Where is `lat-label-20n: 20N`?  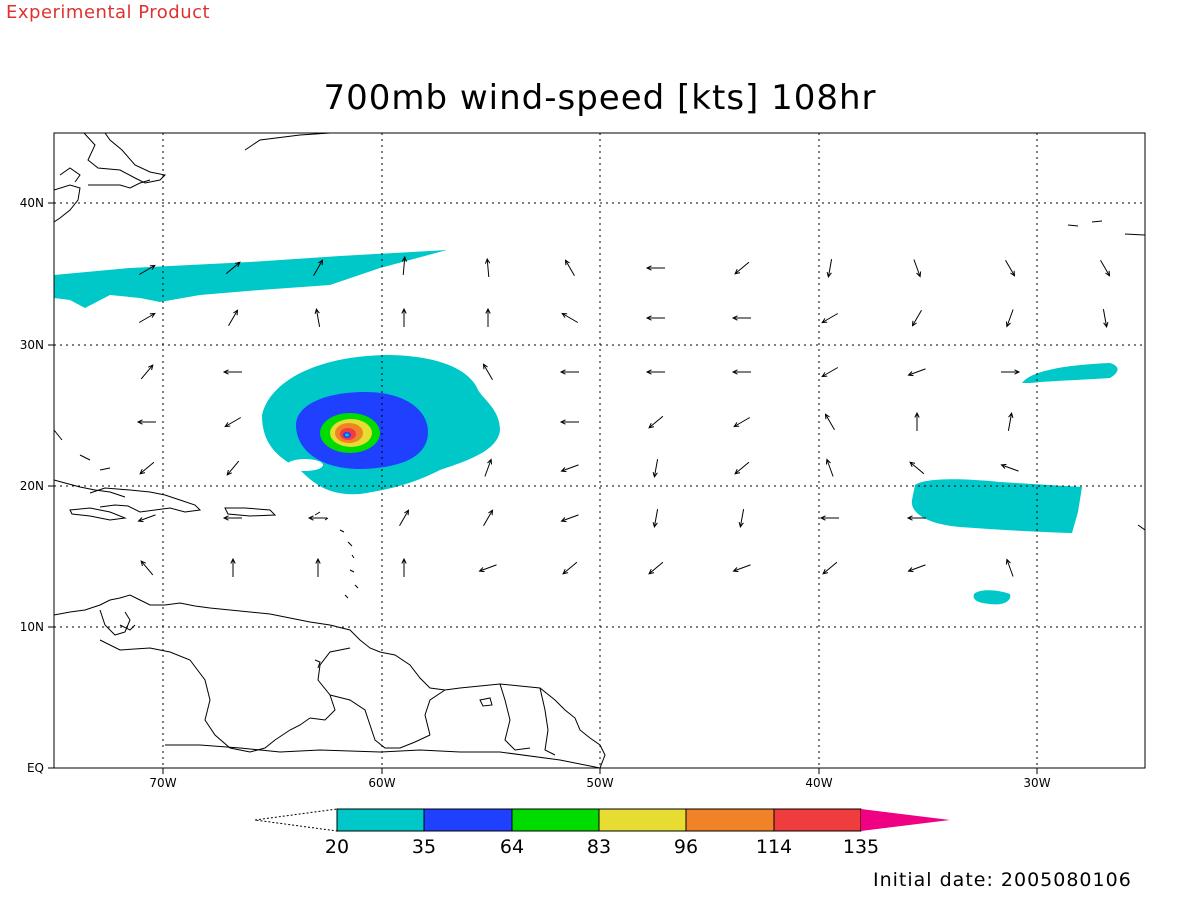 lat-label-20n: 20N is located at coordinates (31, 486).